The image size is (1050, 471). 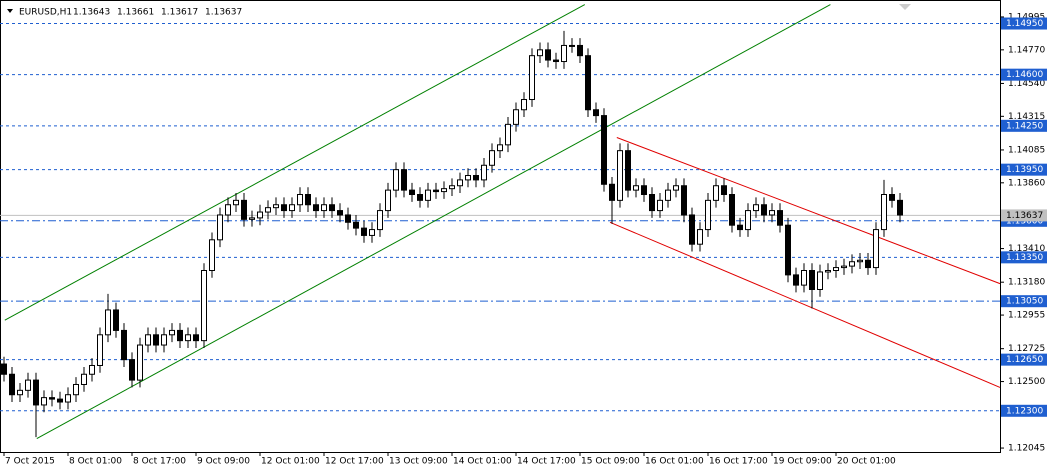 What do you see at coordinates (546, 462) in the screenshot?
I see `x-tick-label: 14 Oct 17:00` at bounding box center [546, 462].